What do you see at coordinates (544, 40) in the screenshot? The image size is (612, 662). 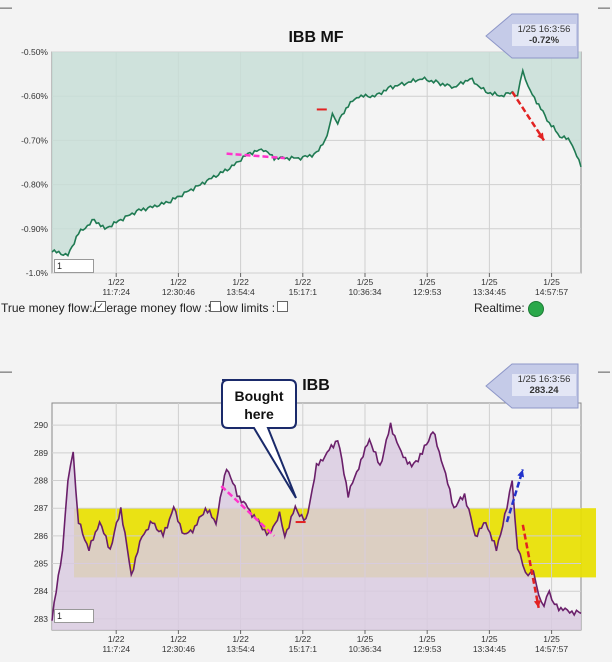 I see `badge-value: -0.72%` at bounding box center [544, 40].